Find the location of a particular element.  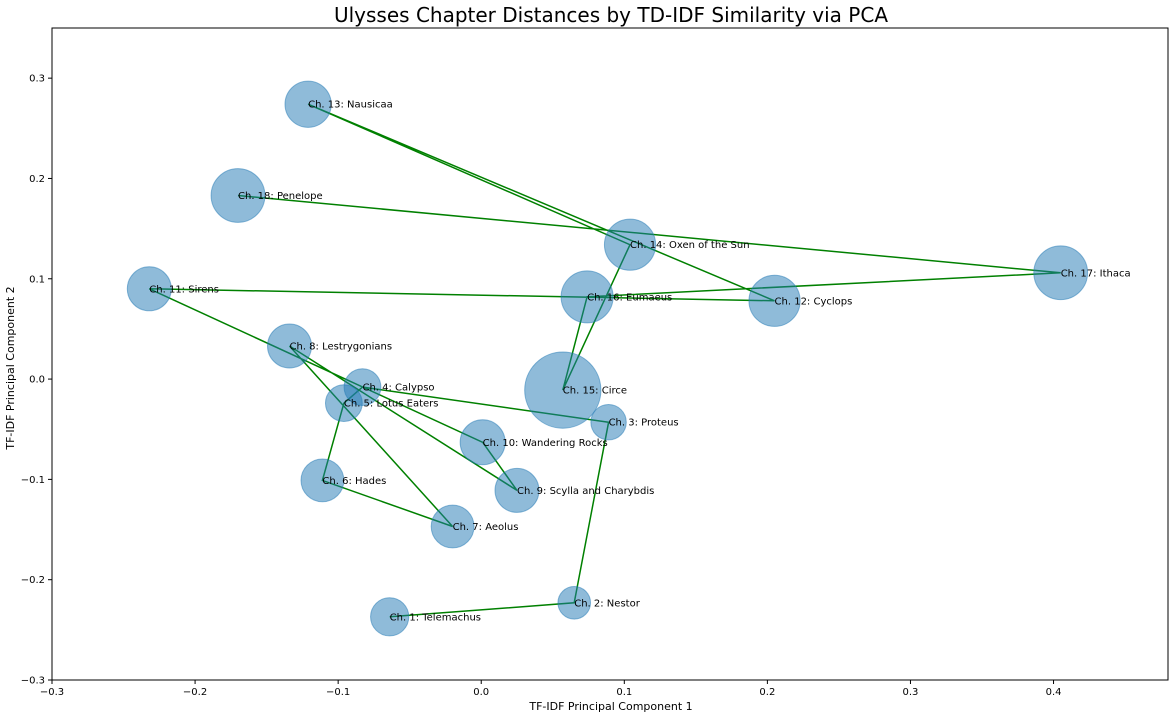

chapter-label: Ch. 17: Ithaca is located at coordinates (1096, 273).